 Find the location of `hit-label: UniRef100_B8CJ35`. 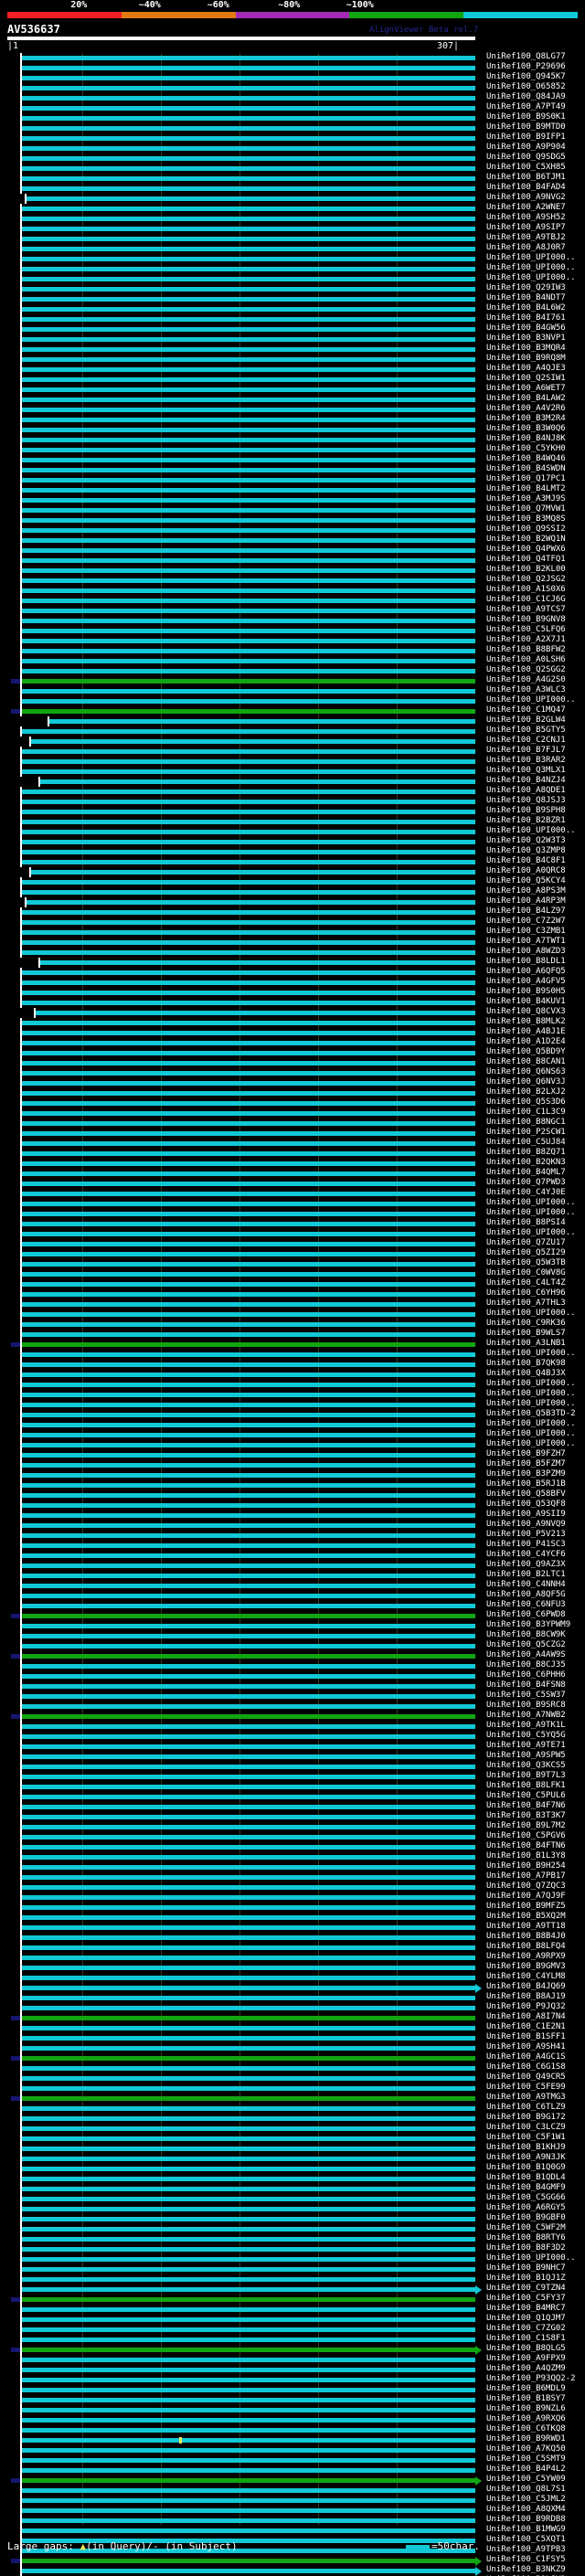

hit-label: UniRef100_B8CJ35 is located at coordinates (526, 1665).